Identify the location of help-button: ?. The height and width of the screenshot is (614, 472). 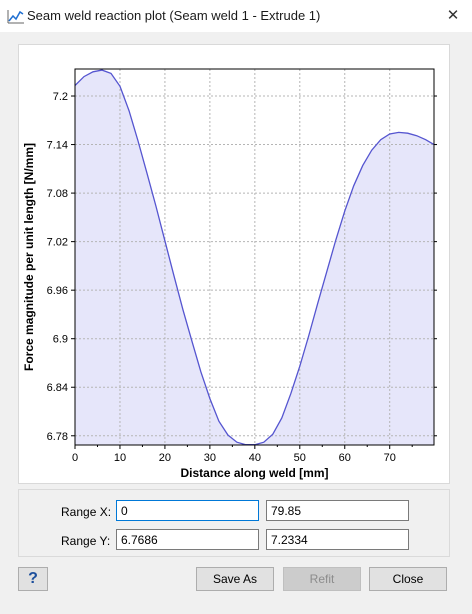
(33, 579).